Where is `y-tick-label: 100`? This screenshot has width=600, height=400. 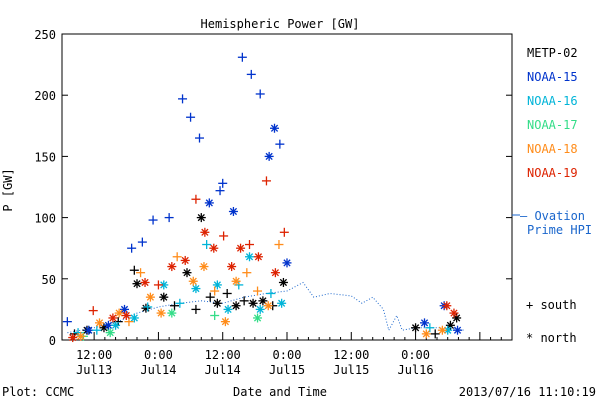
y-tick-label: 100 is located at coordinates (45, 219).